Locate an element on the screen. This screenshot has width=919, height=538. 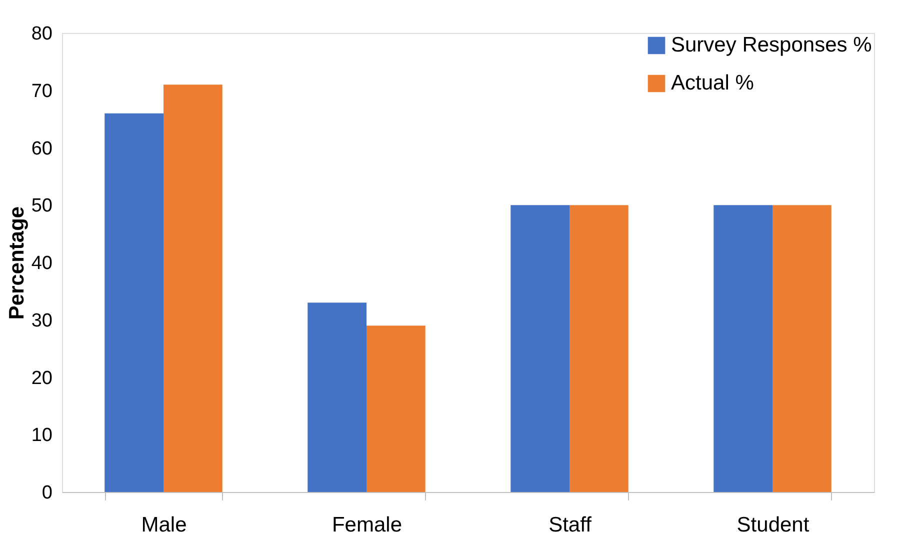
legend-label: Survey Responses % is located at coordinates (771, 45).